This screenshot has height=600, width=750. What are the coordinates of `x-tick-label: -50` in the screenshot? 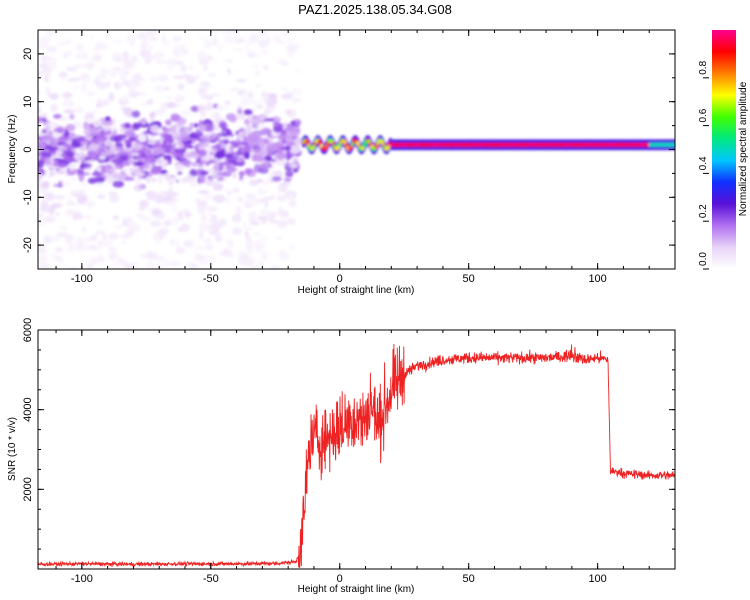 It's located at (211, 279).